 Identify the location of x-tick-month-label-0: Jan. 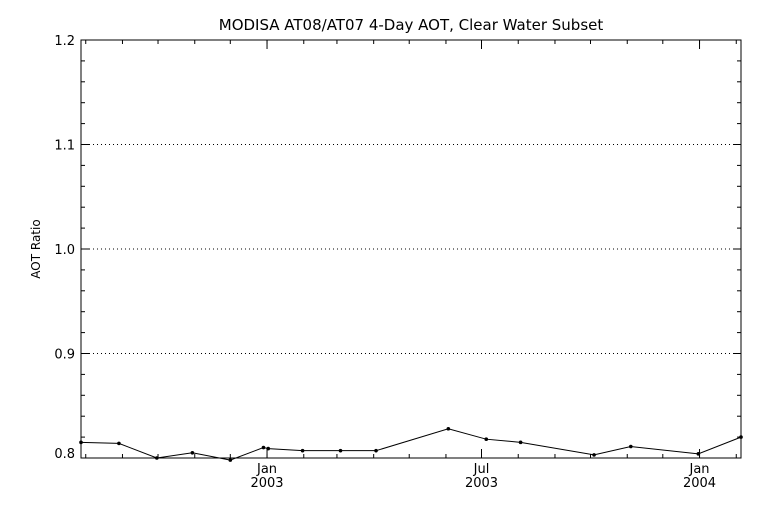
(266, 469).